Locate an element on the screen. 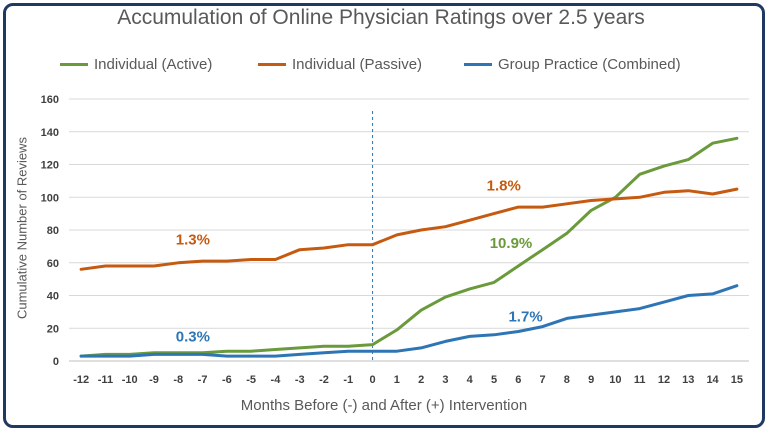 The width and height of the screenshot is (768, 431). legend-item-group: Group Practice (Combined) is located at coordinates (572, 64).